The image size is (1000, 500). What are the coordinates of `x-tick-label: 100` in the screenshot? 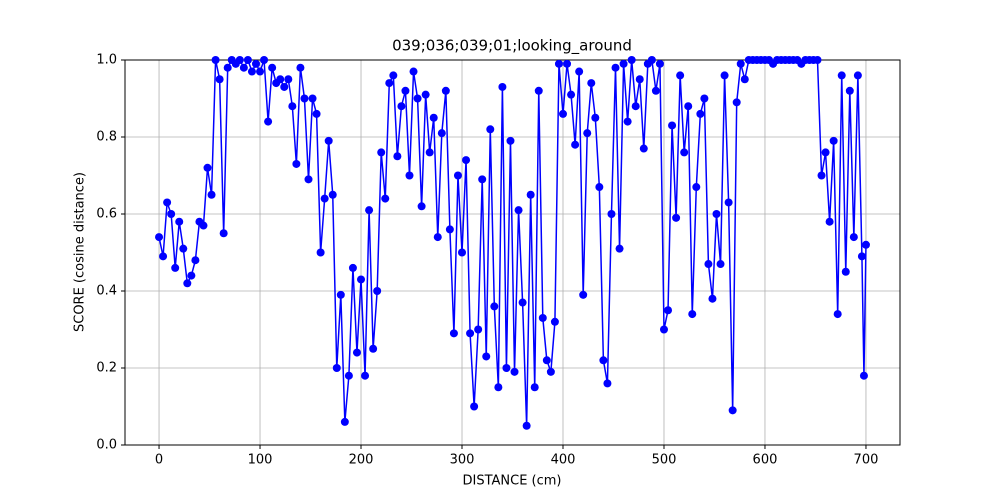 It's located at (260, 460).